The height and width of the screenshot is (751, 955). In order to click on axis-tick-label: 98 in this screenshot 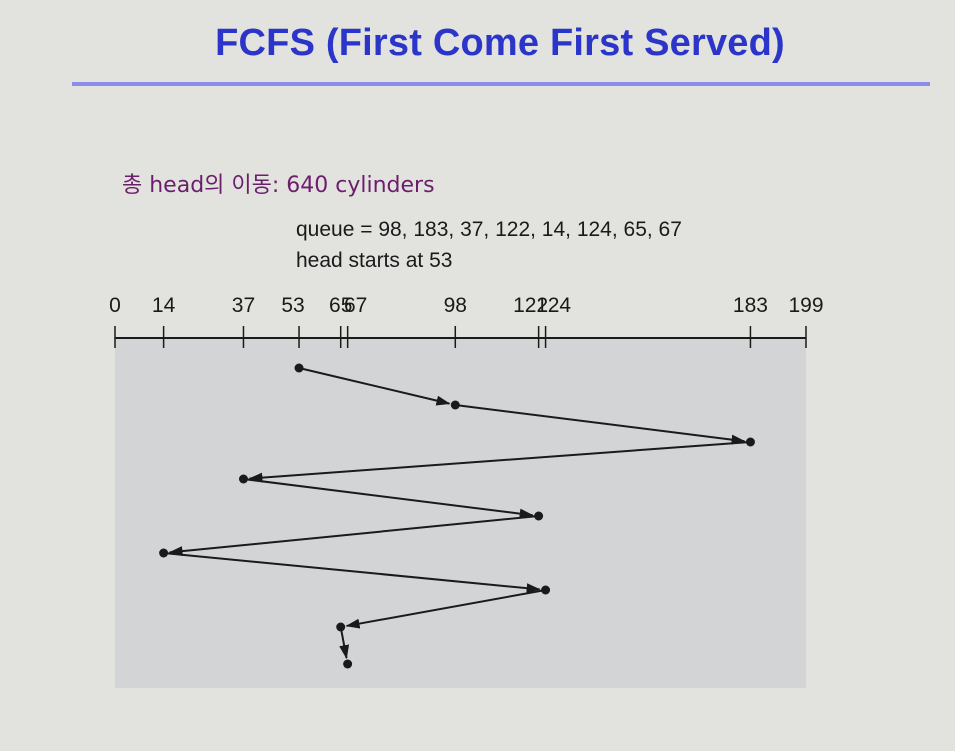, I will do `click(455, 305)`.